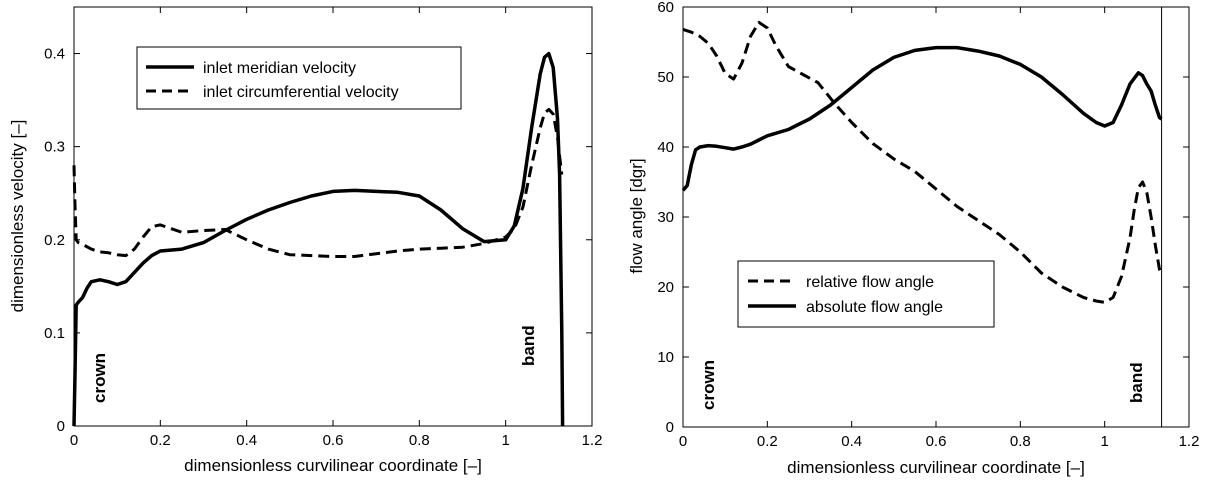  I want to click on velocity-series-dashed-line, so click(318, 182).